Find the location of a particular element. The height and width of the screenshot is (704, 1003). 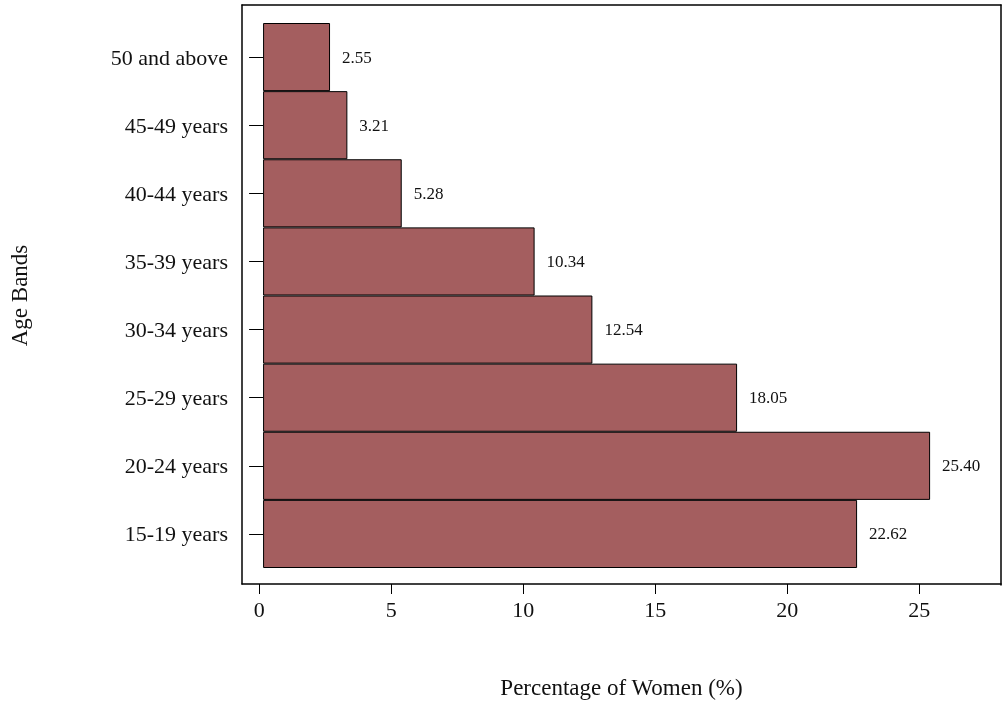

y-tick-label: 40-44 years is located at coordinates (176, 193).